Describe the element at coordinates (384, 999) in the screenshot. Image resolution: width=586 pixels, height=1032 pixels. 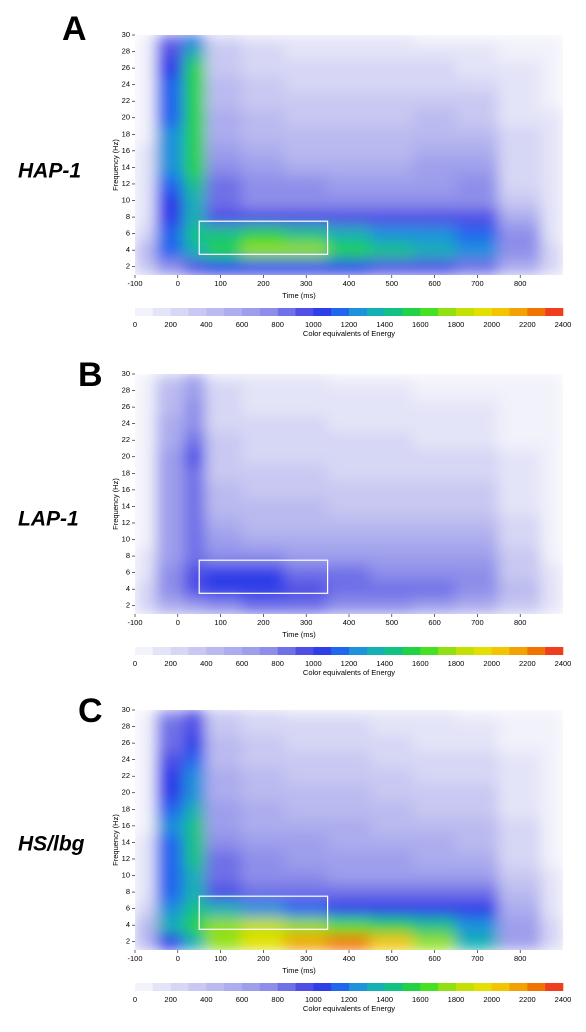
I see `colorbar-tick-label: 1400` at that location.